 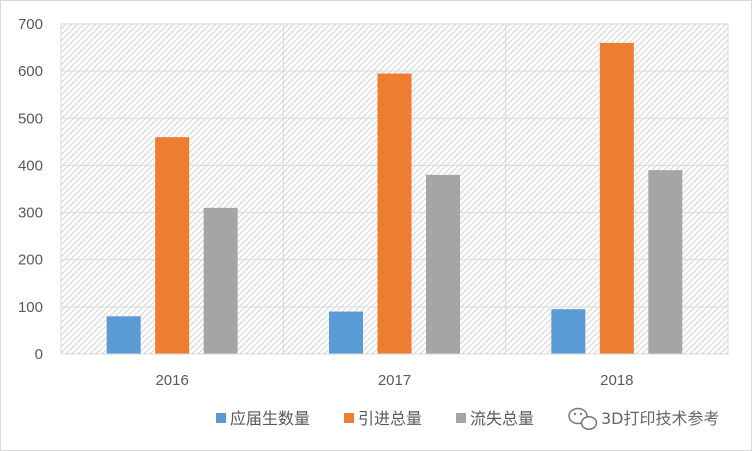 What do you see at coordinates (30, 260) in the screenshot?
I see `y-tick-label: 200` at bounding box center [30, 260].